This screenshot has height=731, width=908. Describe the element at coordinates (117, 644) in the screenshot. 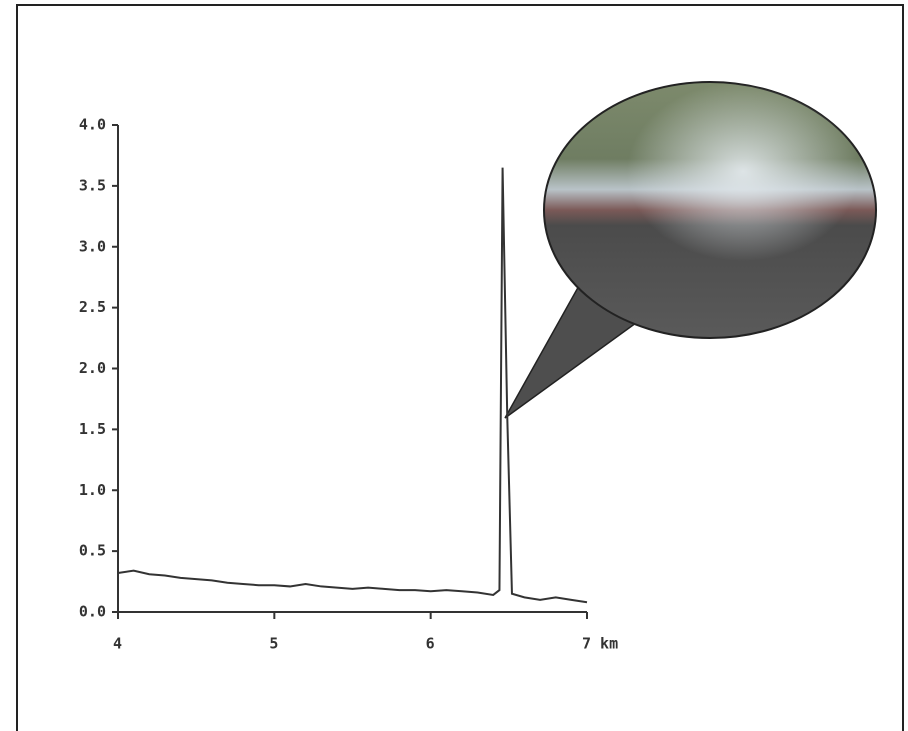

I see `x-tick-label: 4` at that location.